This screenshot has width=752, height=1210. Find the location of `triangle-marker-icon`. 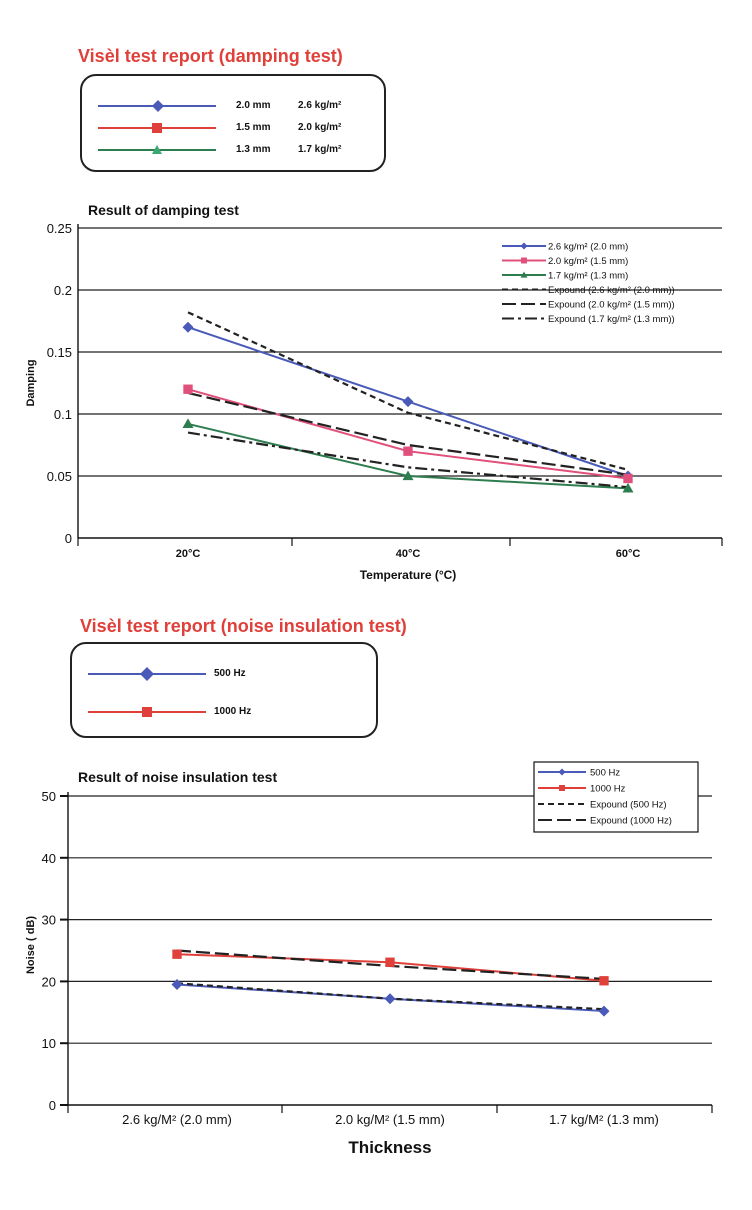

triangle-marker-icon is located at coordinates (157, 149).